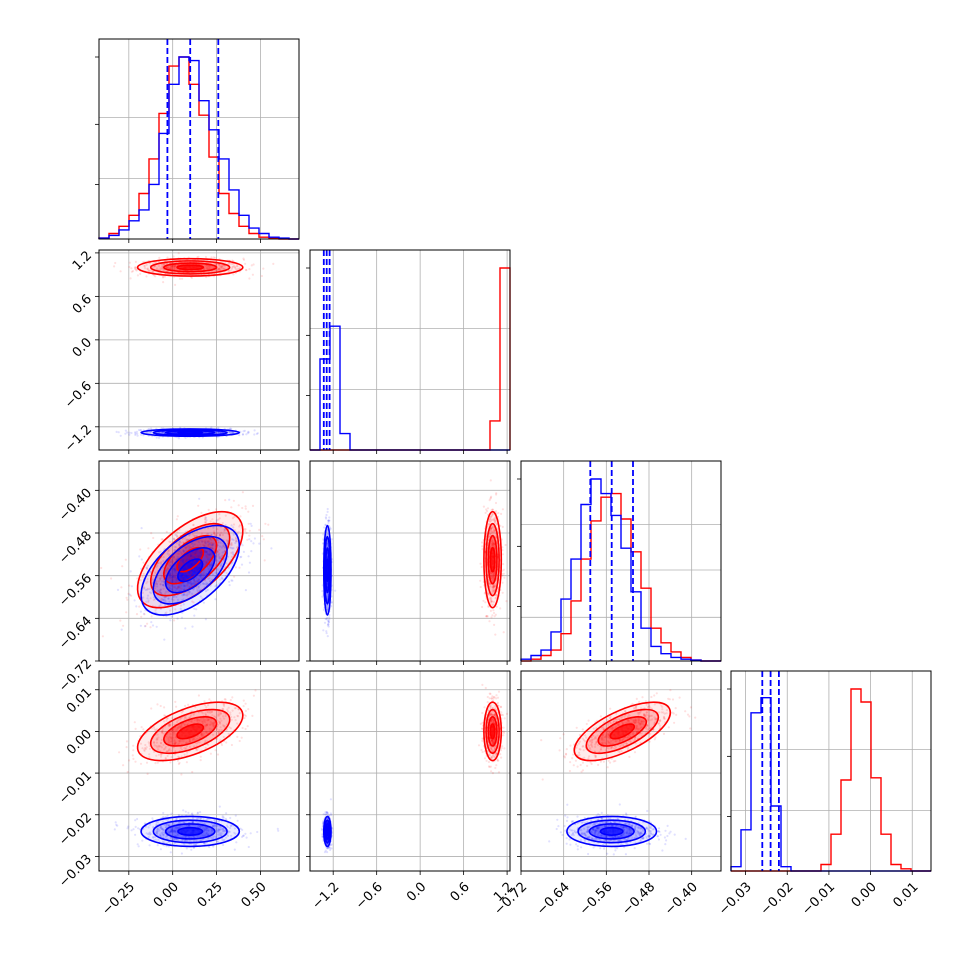 This screenshot has width=970, height=970. What do you see at coordinates (412, 774) in the screenshot?
I see `density-fill-group` at bounding box center [412, 774].